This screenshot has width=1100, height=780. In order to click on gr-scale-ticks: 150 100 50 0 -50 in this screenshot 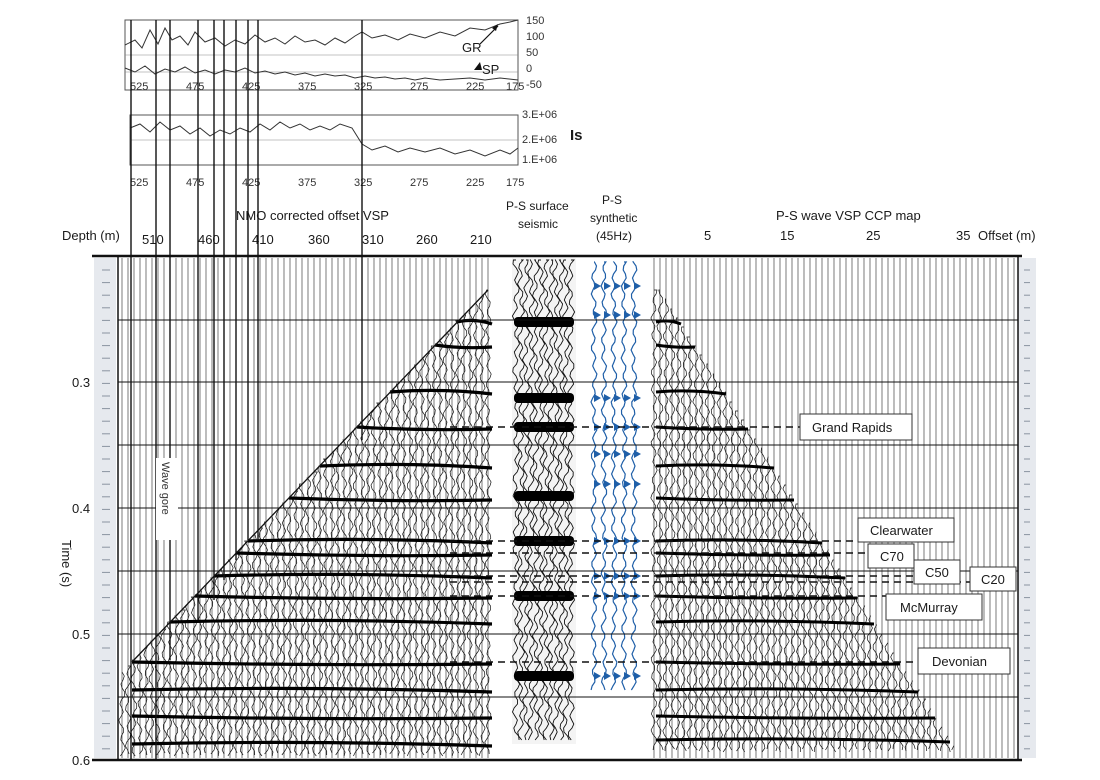, I will do `click(535, 53)`.